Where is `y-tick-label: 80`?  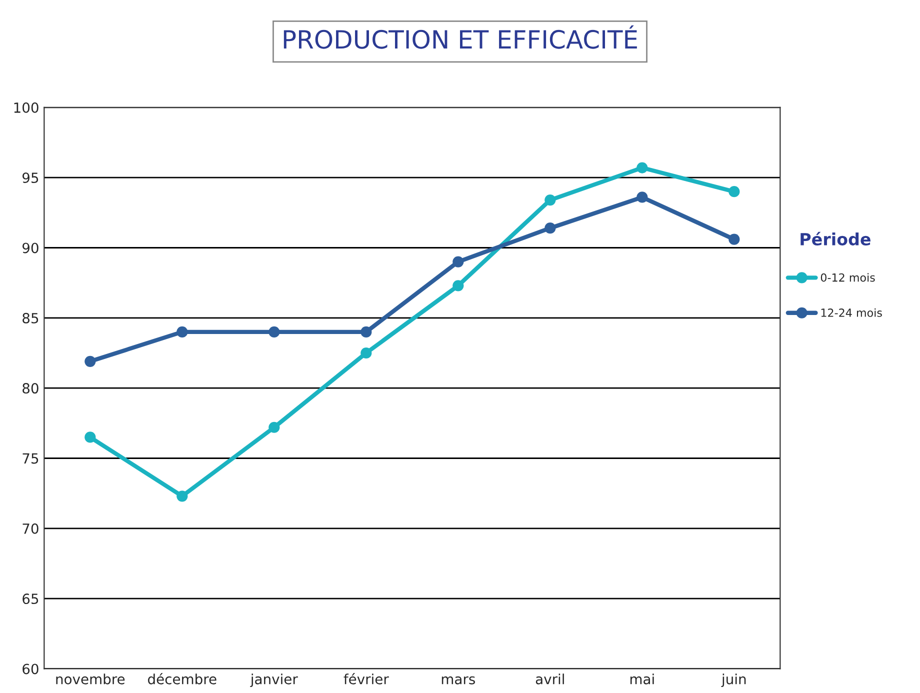
y-tick-label: 80 is located at coordinates (30, 388).